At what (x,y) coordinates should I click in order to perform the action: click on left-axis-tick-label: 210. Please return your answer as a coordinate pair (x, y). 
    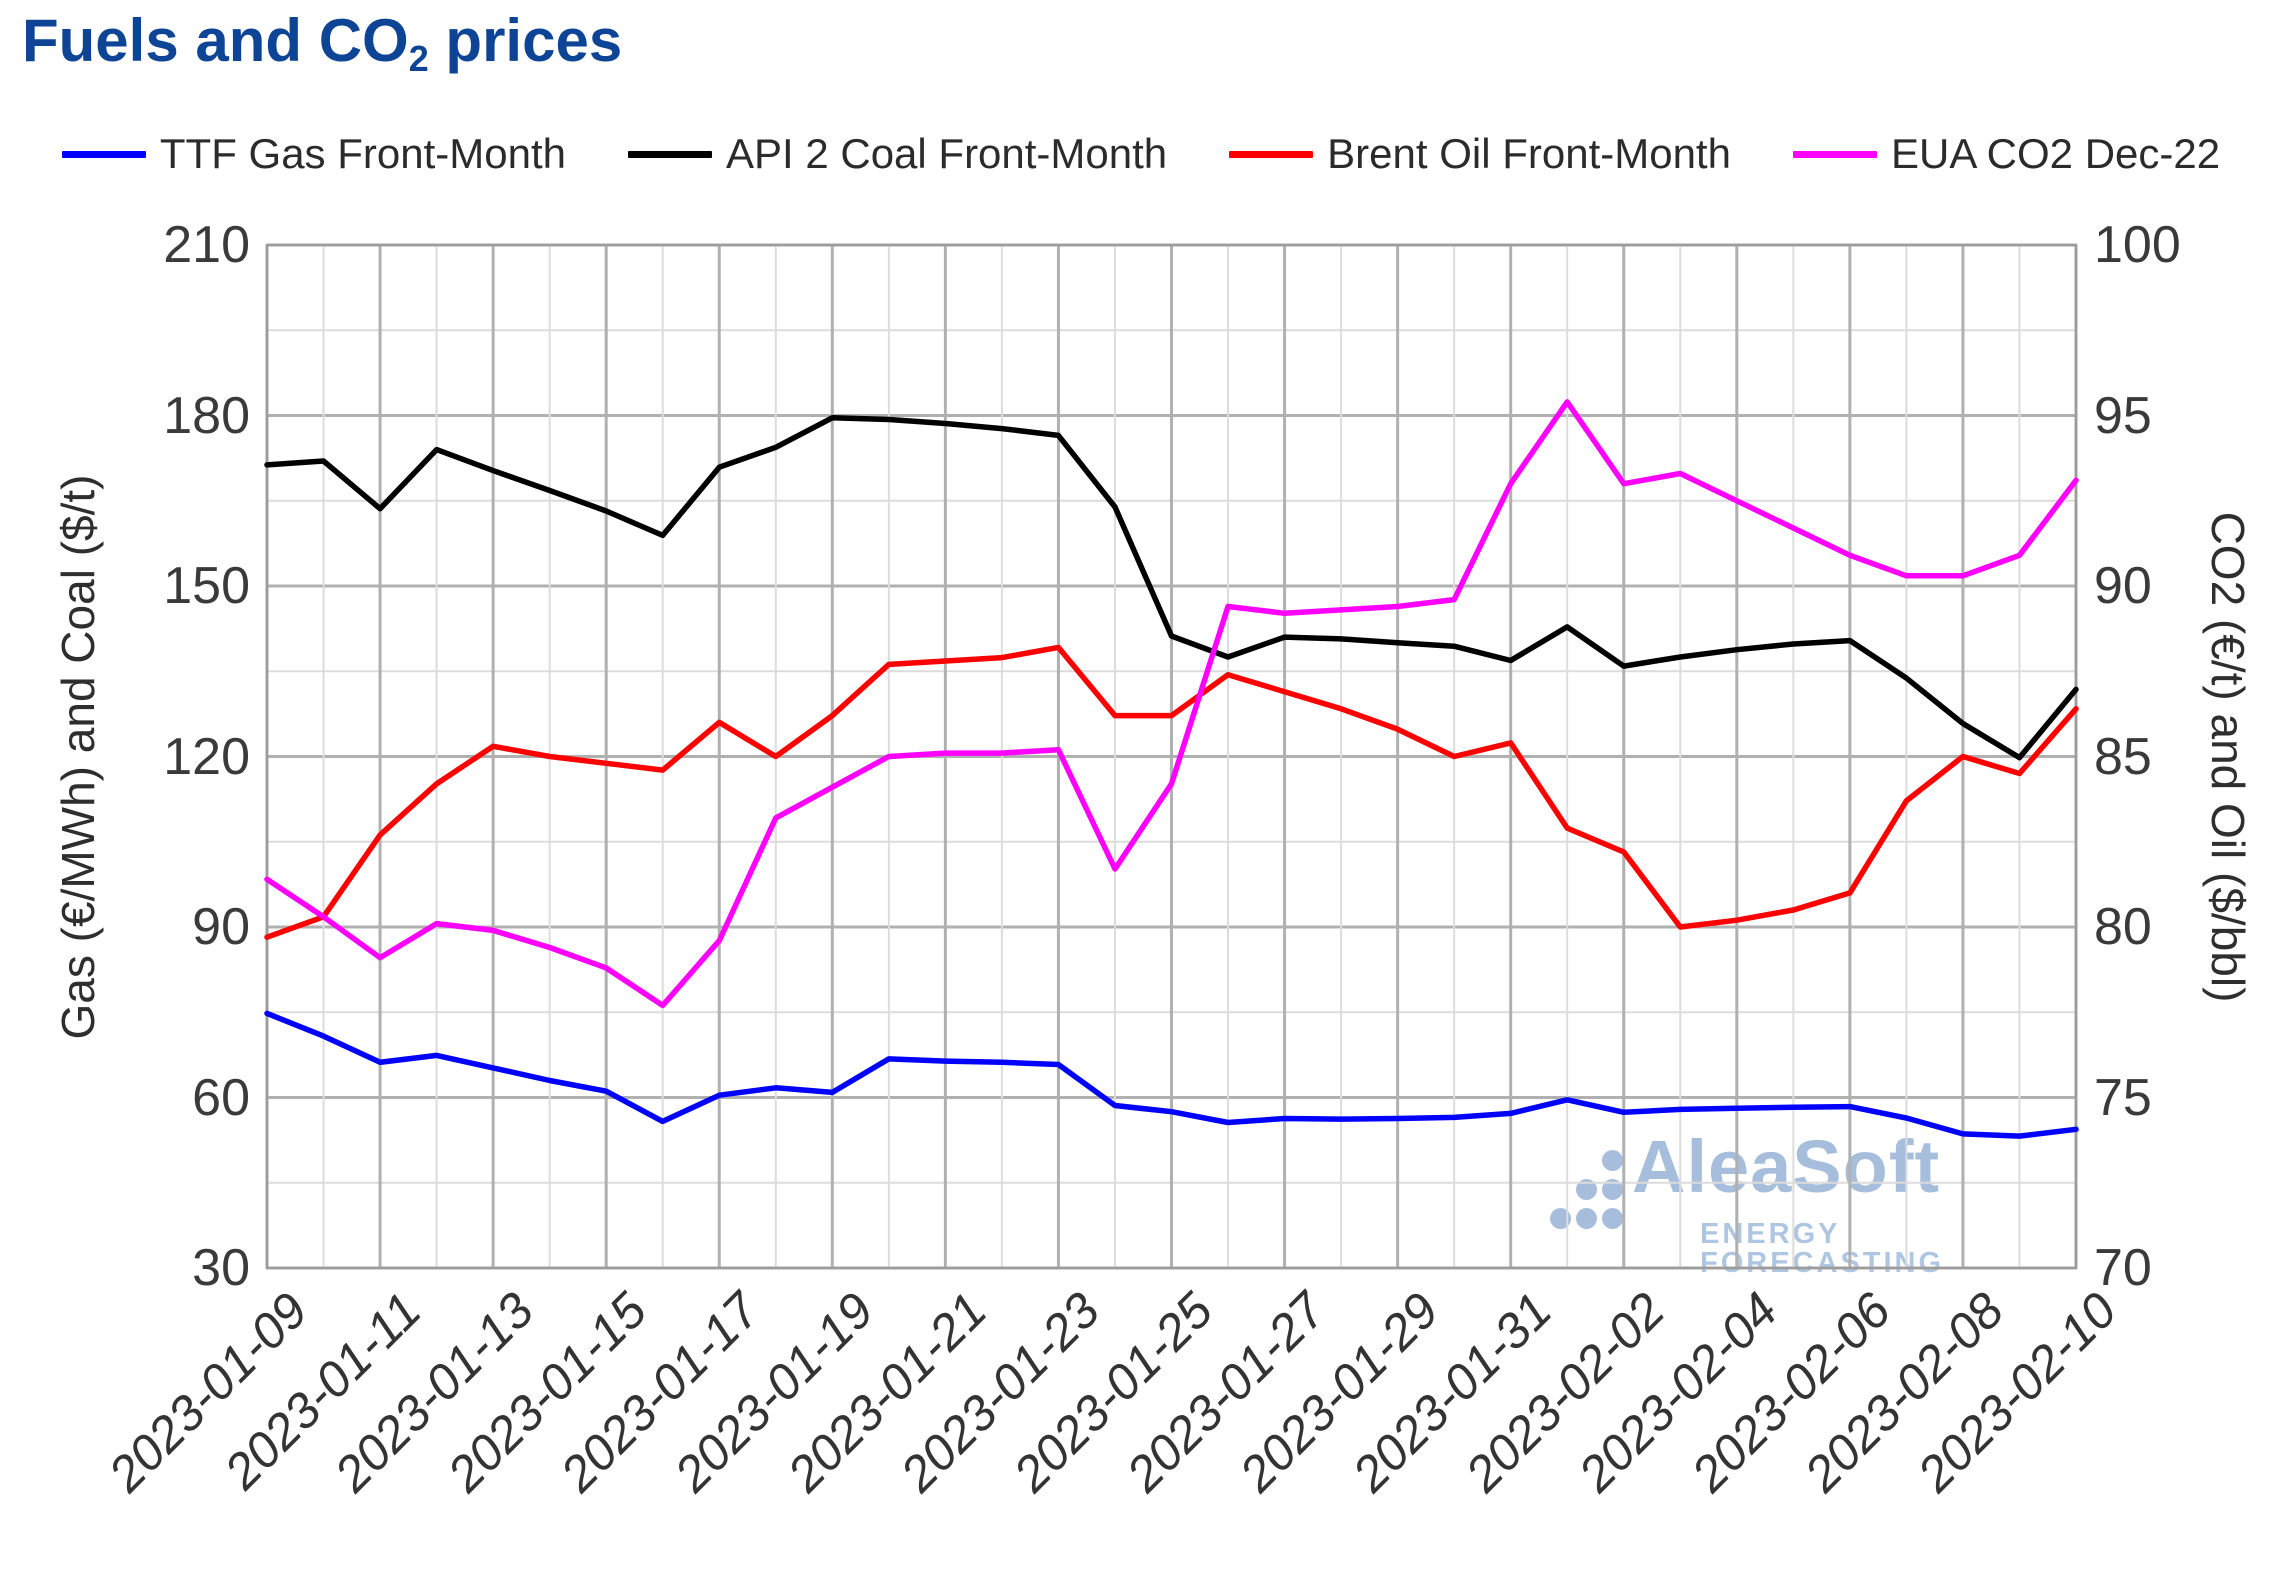
    Looking at the image, I should click on (206, 245).